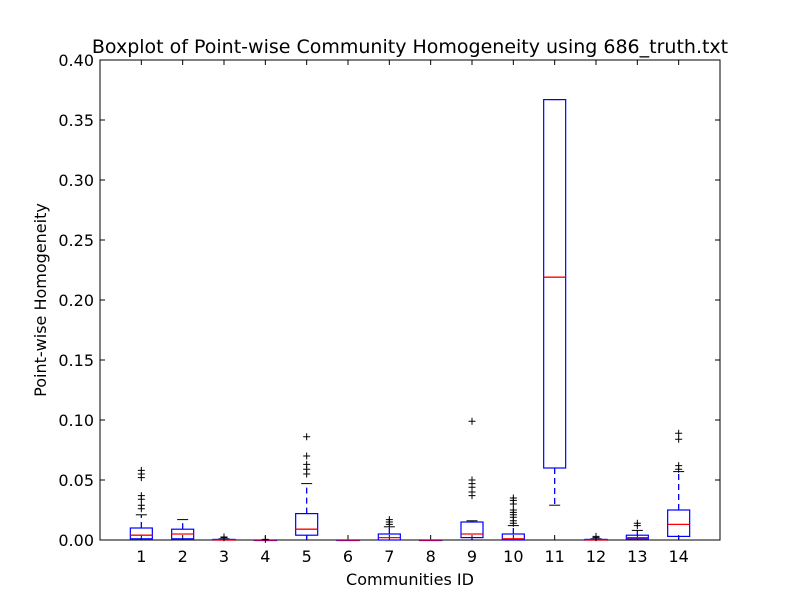 The width and height of the screenshot is (800, 600). Describe the element at coordinates (307, 556) in the screenshot. I see `x-tick-label: 5` at that location.